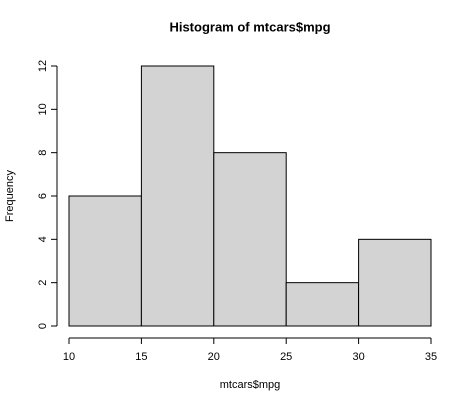 The width and height of the screenshot is (474, 406). I want to click on x-tick-label: 30, so click(358, 357).